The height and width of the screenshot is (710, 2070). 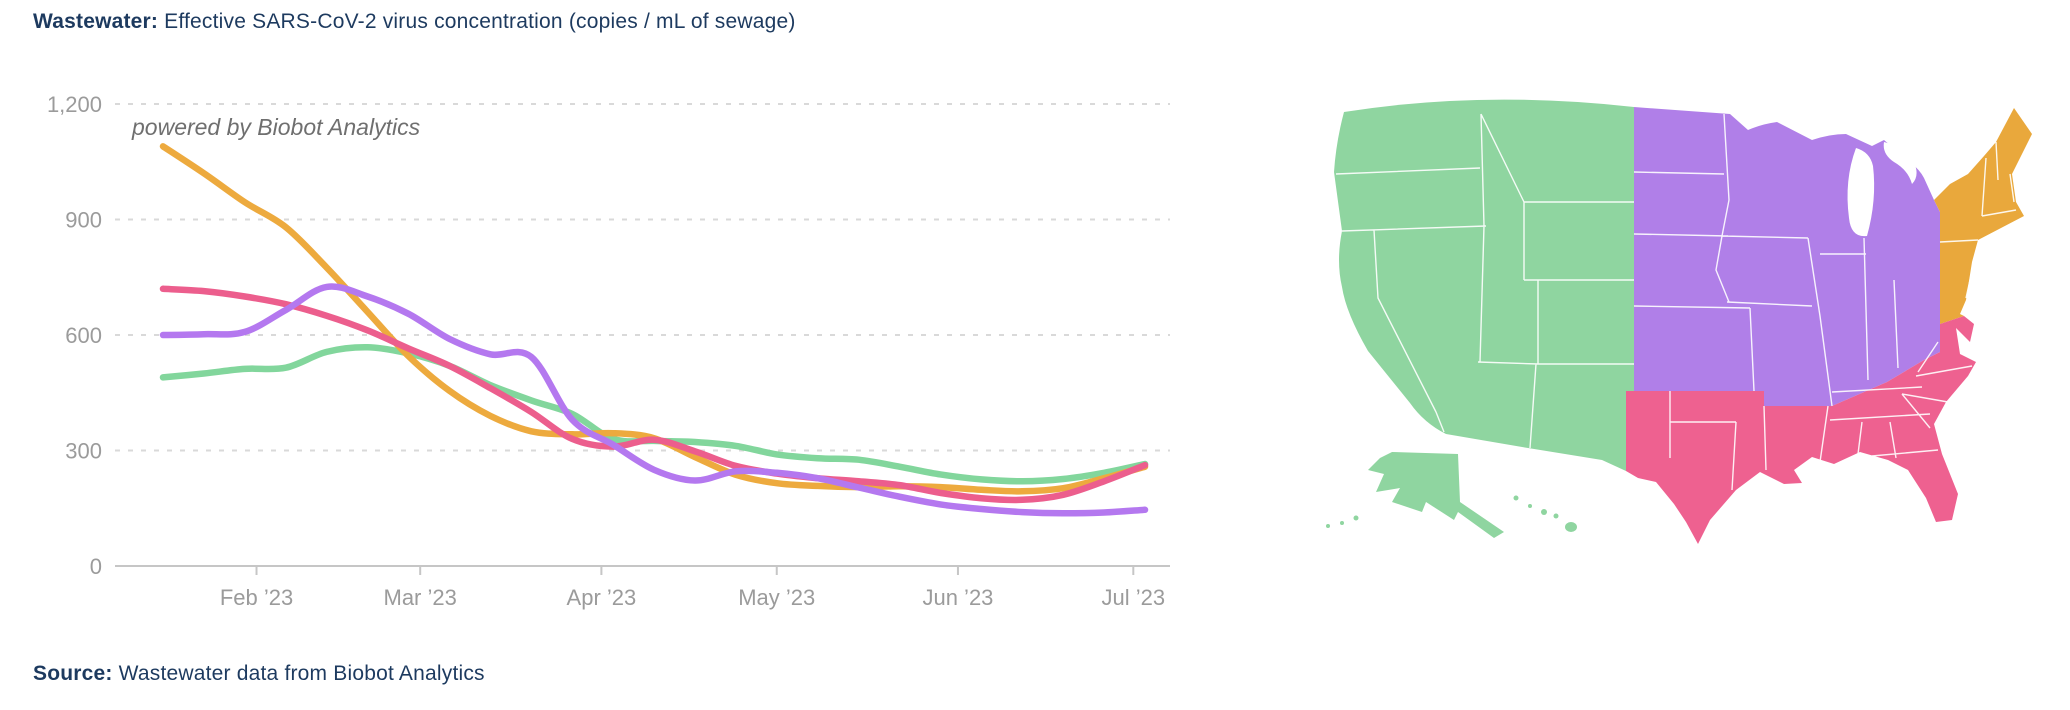 I want to click on x-axis-label: Mar ’23, so click(x=420, y=597).